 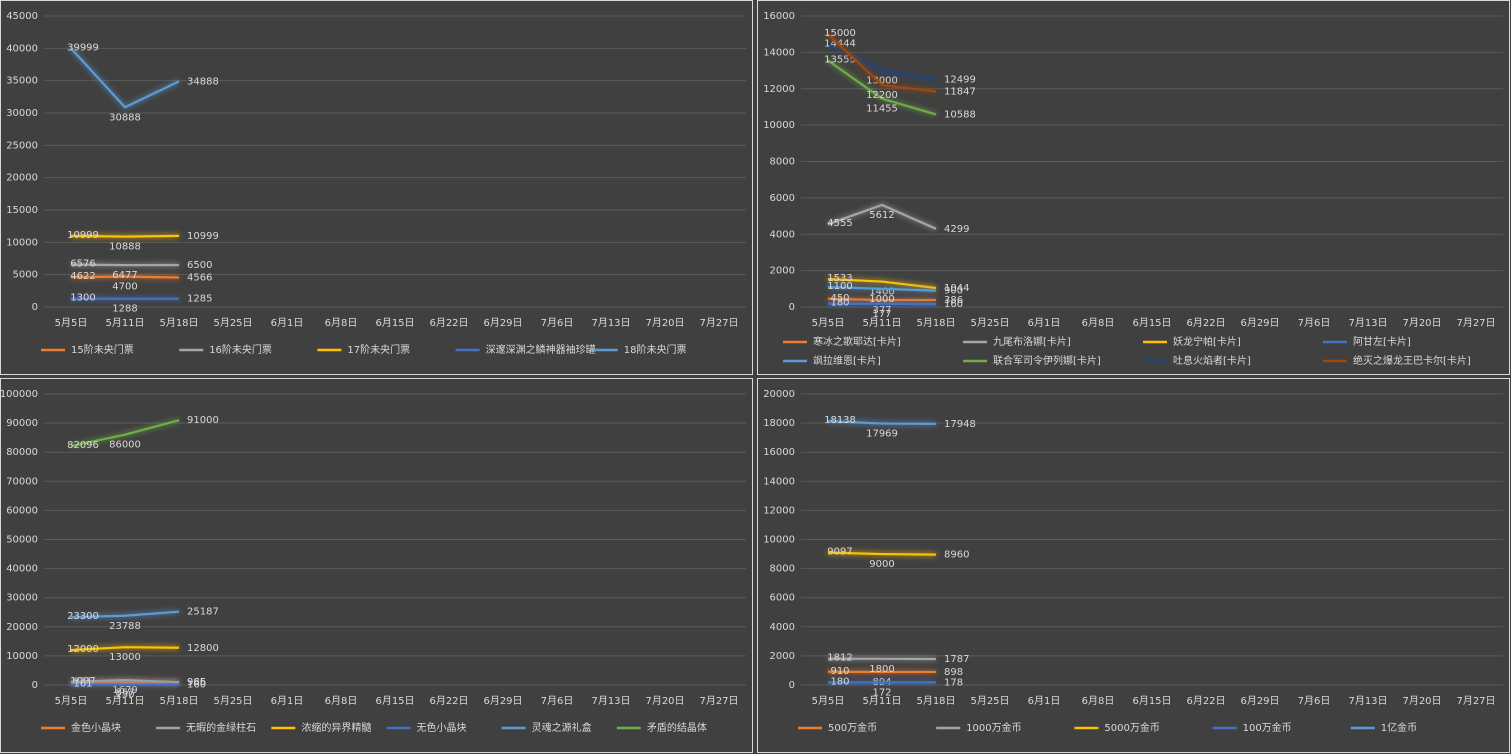 I want to click on data-label: 1100, so click(x=839, y=286).